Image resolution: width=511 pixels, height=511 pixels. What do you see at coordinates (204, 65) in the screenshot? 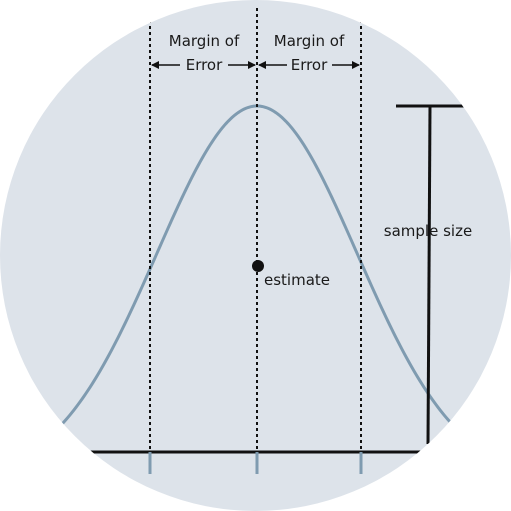
I see `moe-left-label-line2: Error` at bounding box center [204, 65].